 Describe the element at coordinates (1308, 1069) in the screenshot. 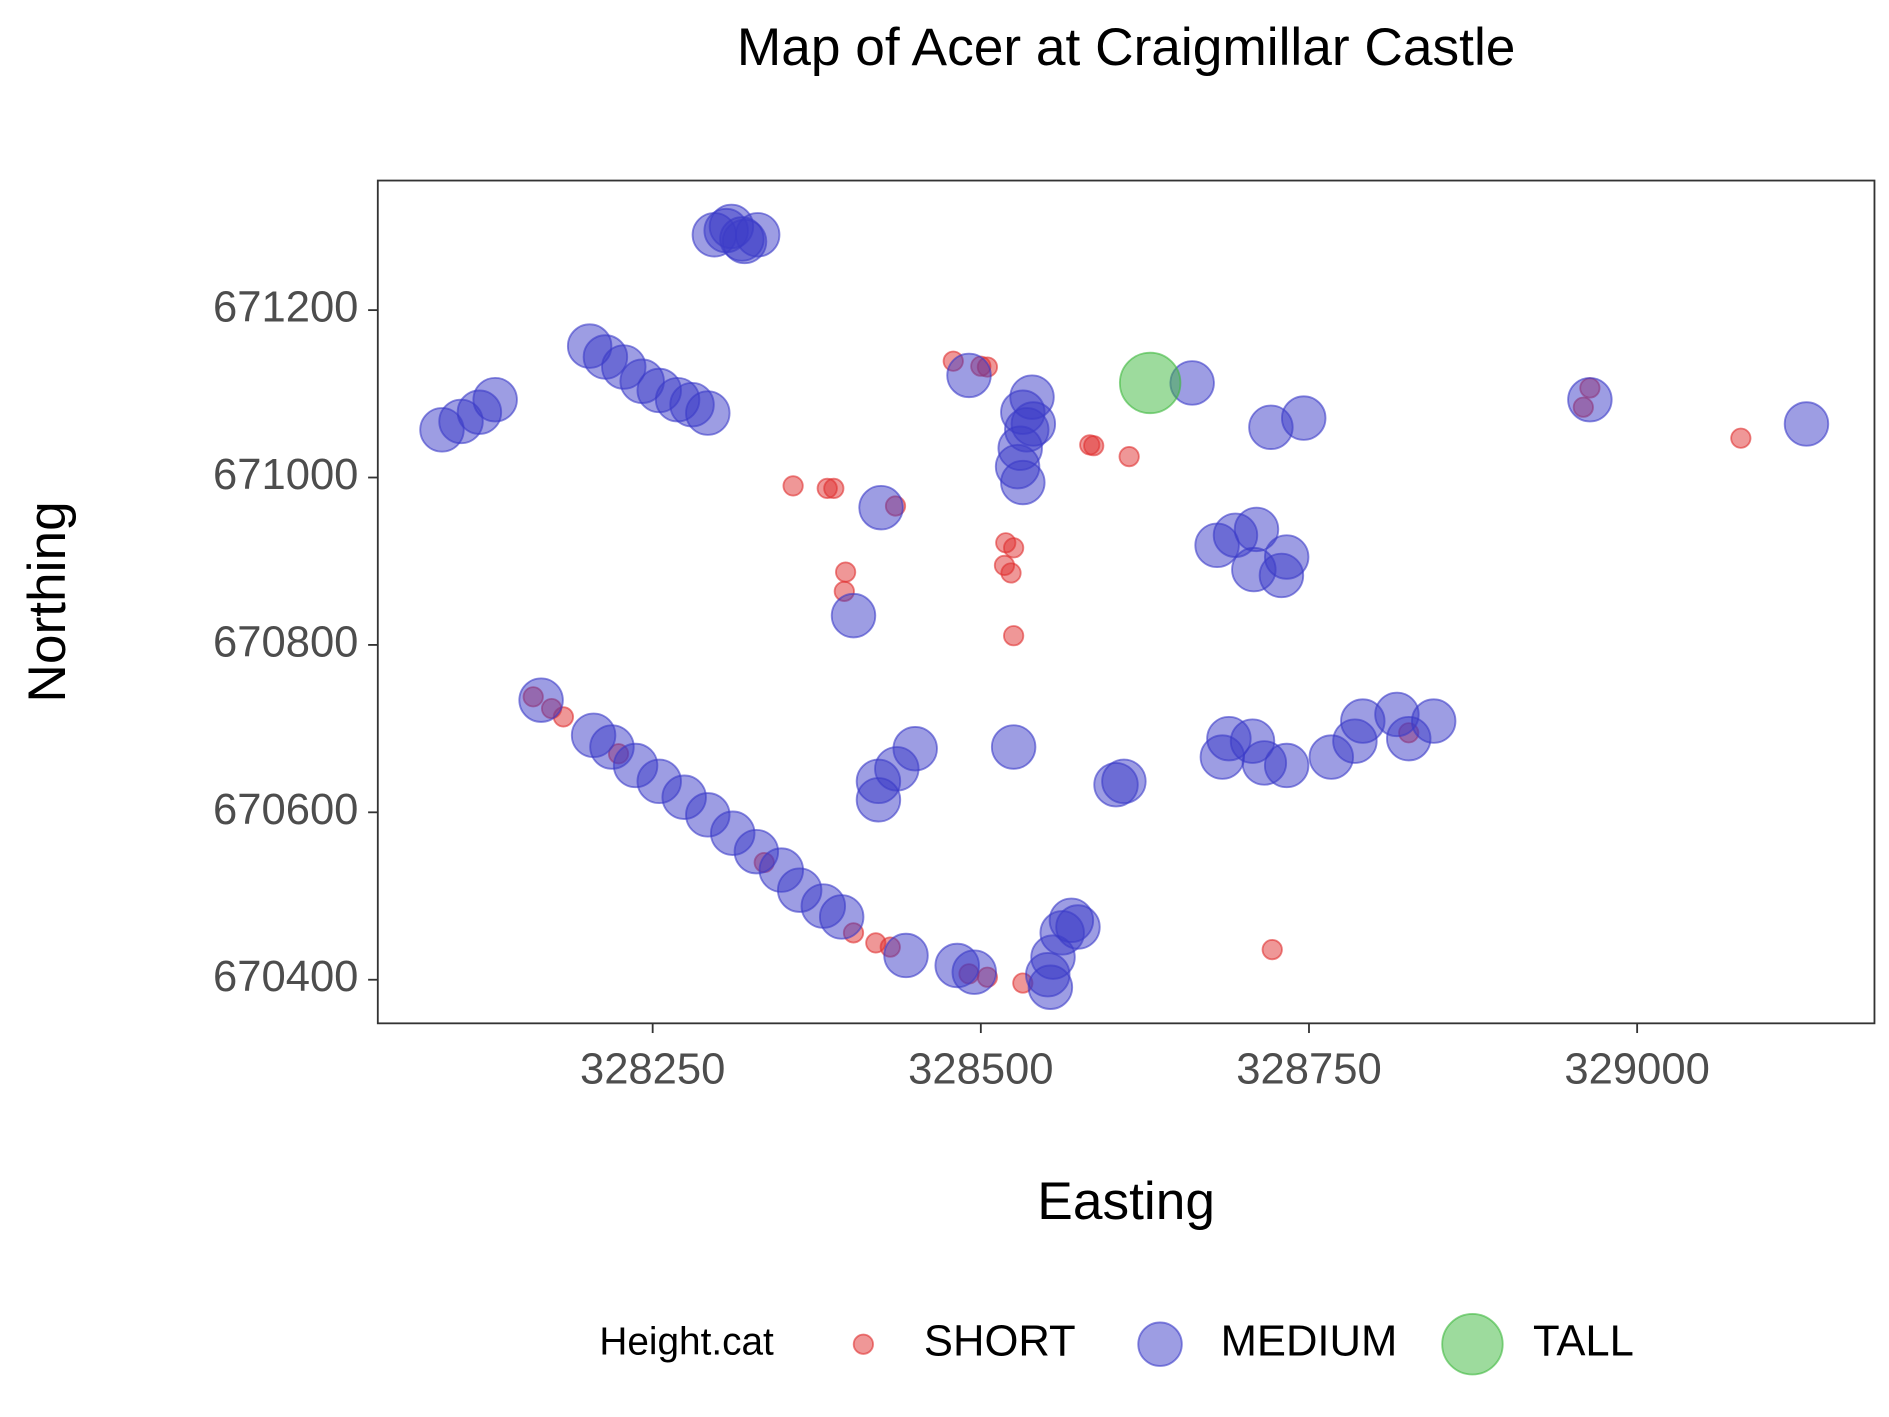

I see `x-tick-label: 328750` at that location.